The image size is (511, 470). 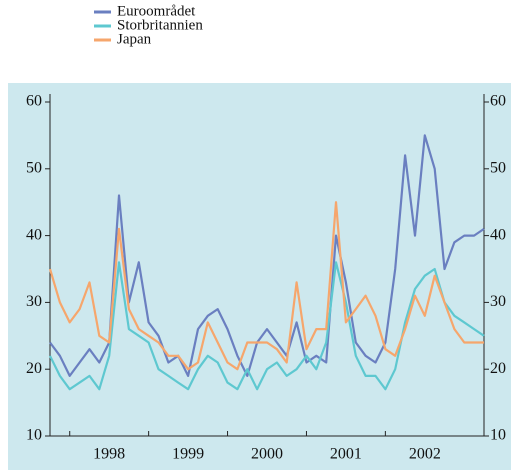 I want to click on y2-tick-label: 30, so click(x=498, y=301).